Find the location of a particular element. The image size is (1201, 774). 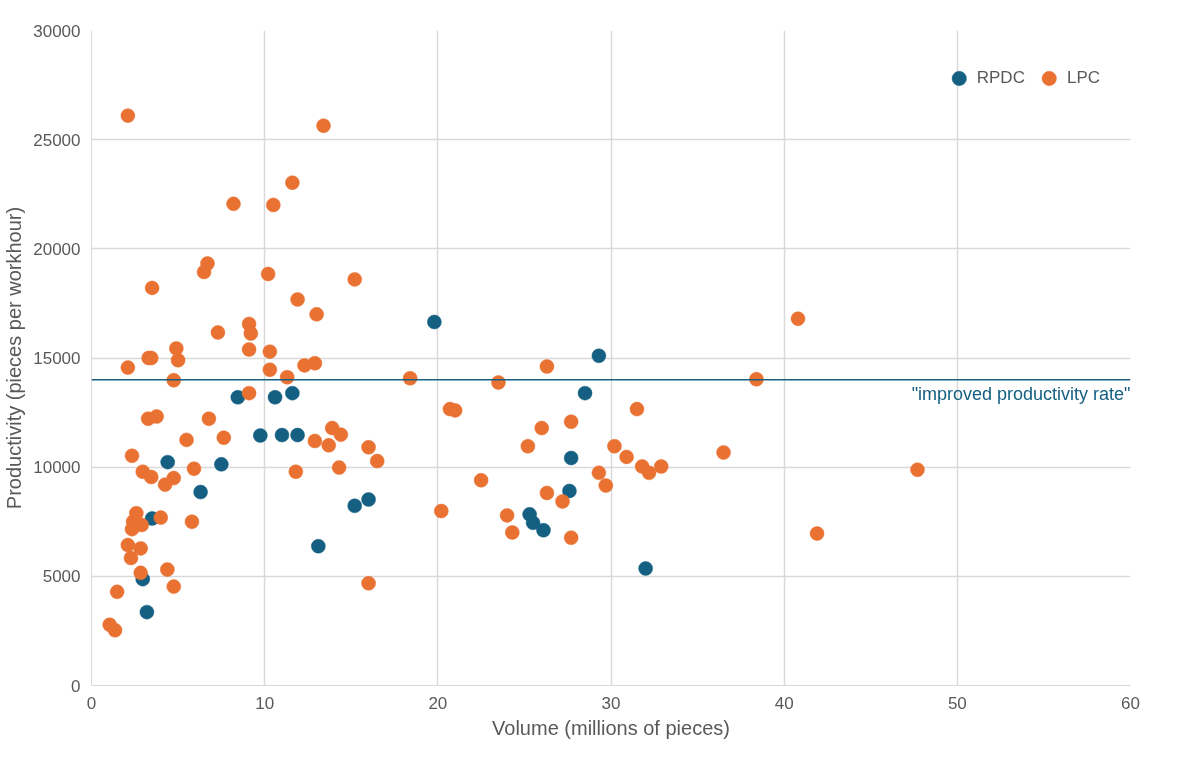

y-tick-label: 15000 is located at coordinates (57, 358).